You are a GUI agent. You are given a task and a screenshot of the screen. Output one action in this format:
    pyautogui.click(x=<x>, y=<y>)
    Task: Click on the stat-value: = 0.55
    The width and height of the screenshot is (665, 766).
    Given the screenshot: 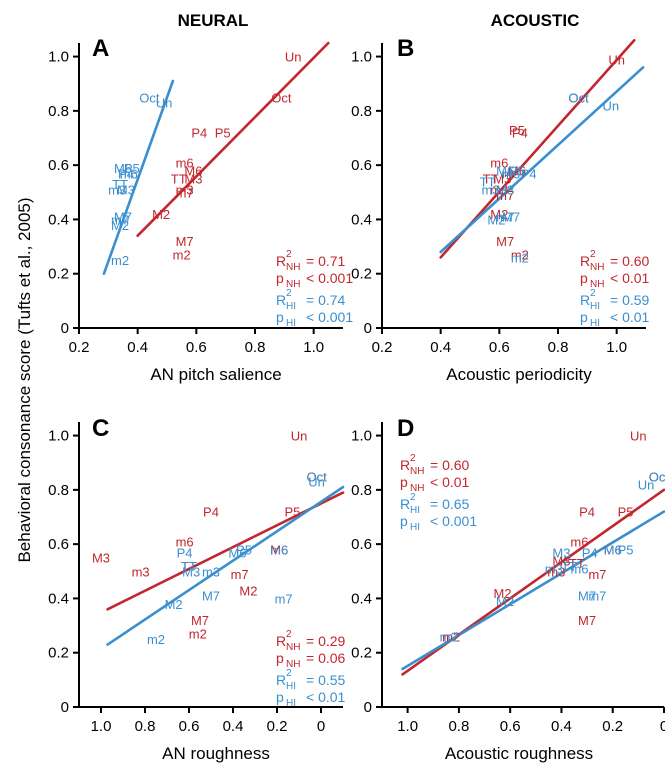 What is the action you would take?
    pyautogui.click(x=326, y=680)
    